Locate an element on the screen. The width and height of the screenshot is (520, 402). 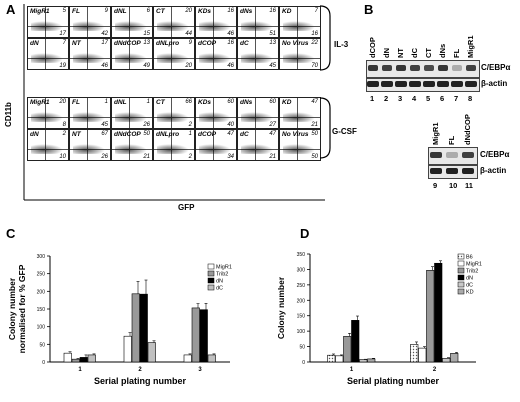
flow-plot: KD 7 16 is located at coordinates (300, 22).